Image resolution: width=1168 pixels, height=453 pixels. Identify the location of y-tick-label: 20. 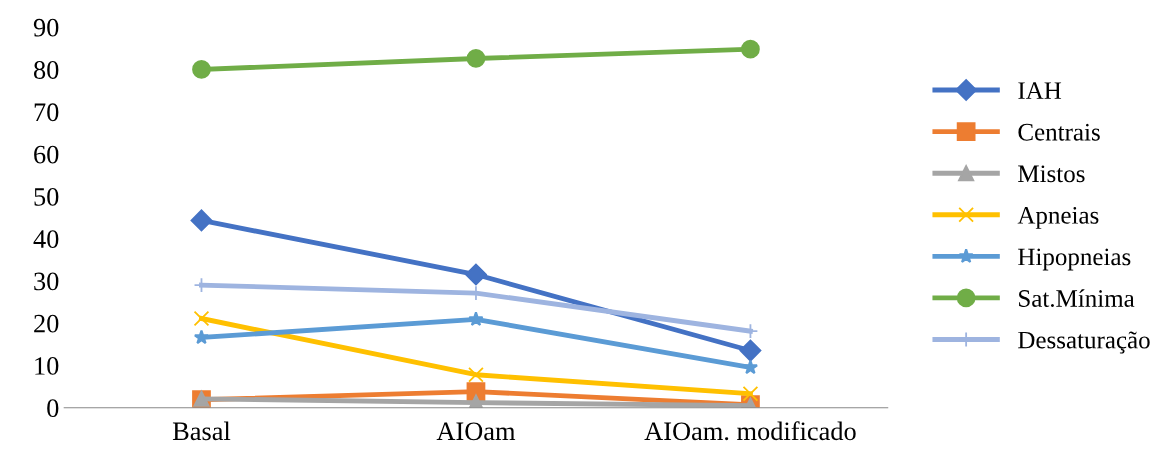
(46, 323).